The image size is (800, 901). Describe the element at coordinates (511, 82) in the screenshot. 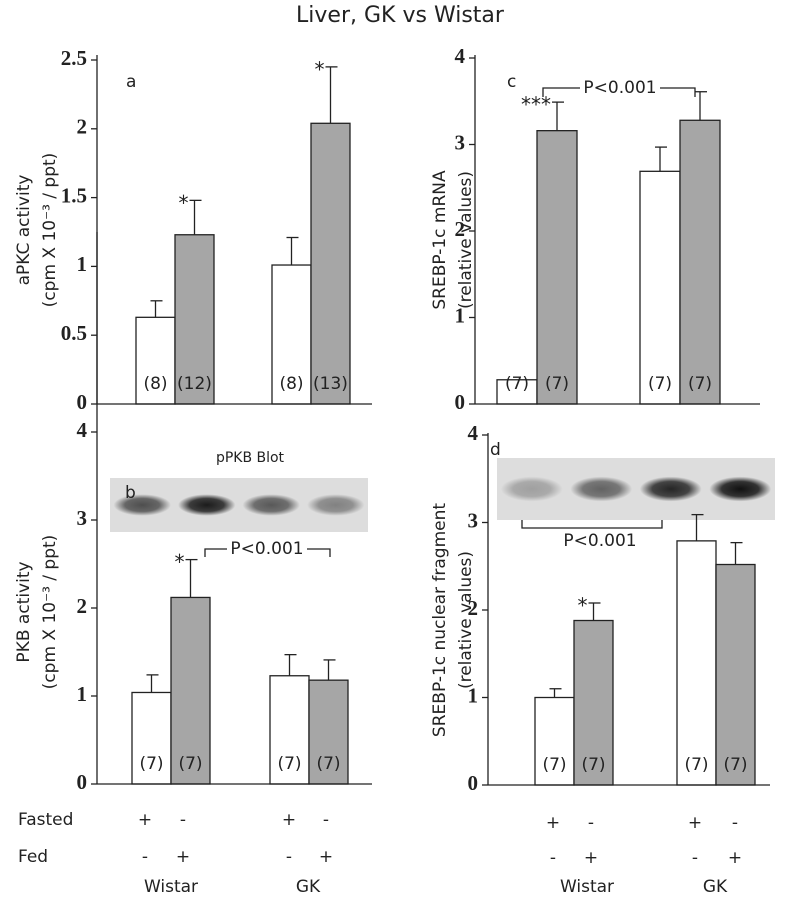

I see `panel-letter: c` at that location.